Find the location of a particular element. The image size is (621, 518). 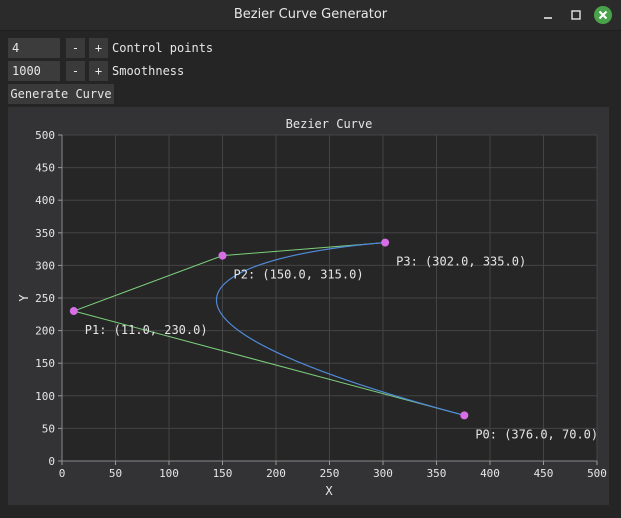

y-tick-label: 250 is located at coordinates (45, 298).